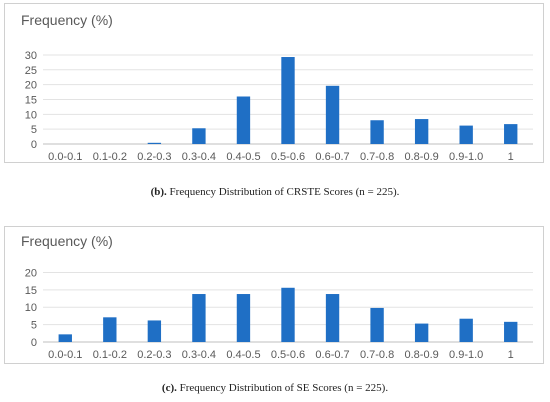 The image size is (550, 402). Describe the element at coordinates (158, 192) in the screenshot. I see `caption-label: (b).` at that location.